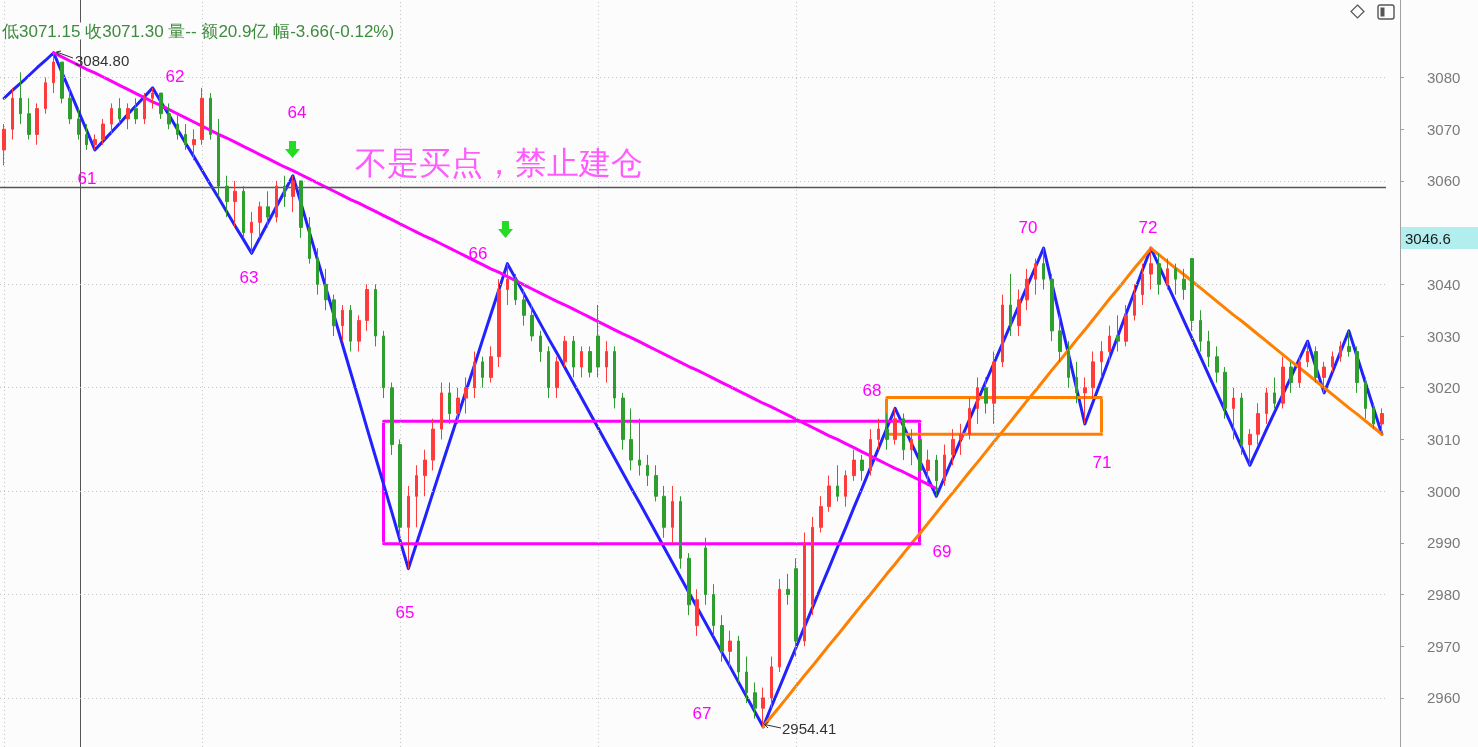 The image size is (1478, 747). Describe the element at coordinates (1028, 227) in the screenshot. I see `annotation: 70` at that location.